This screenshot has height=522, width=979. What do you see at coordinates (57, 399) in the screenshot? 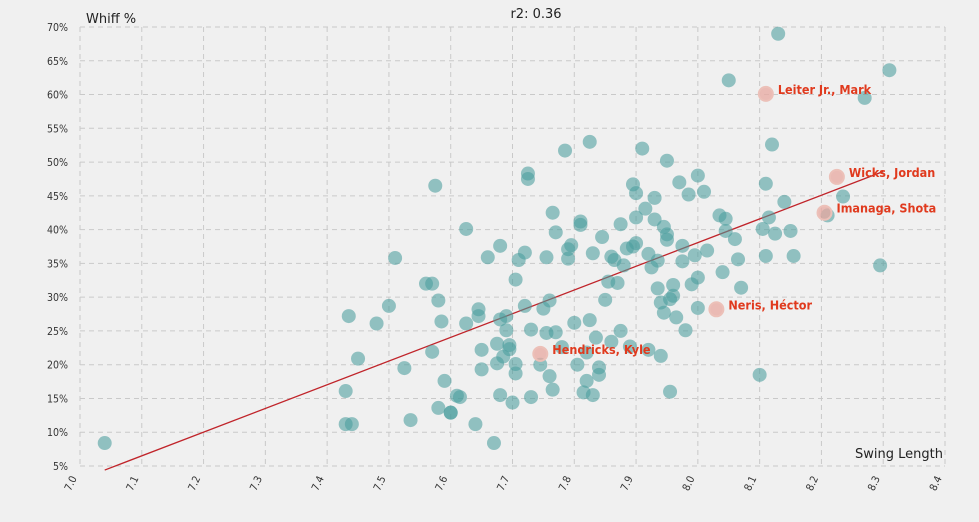
I see `y-tick-label: 15%` at bounding box center [57, 399].